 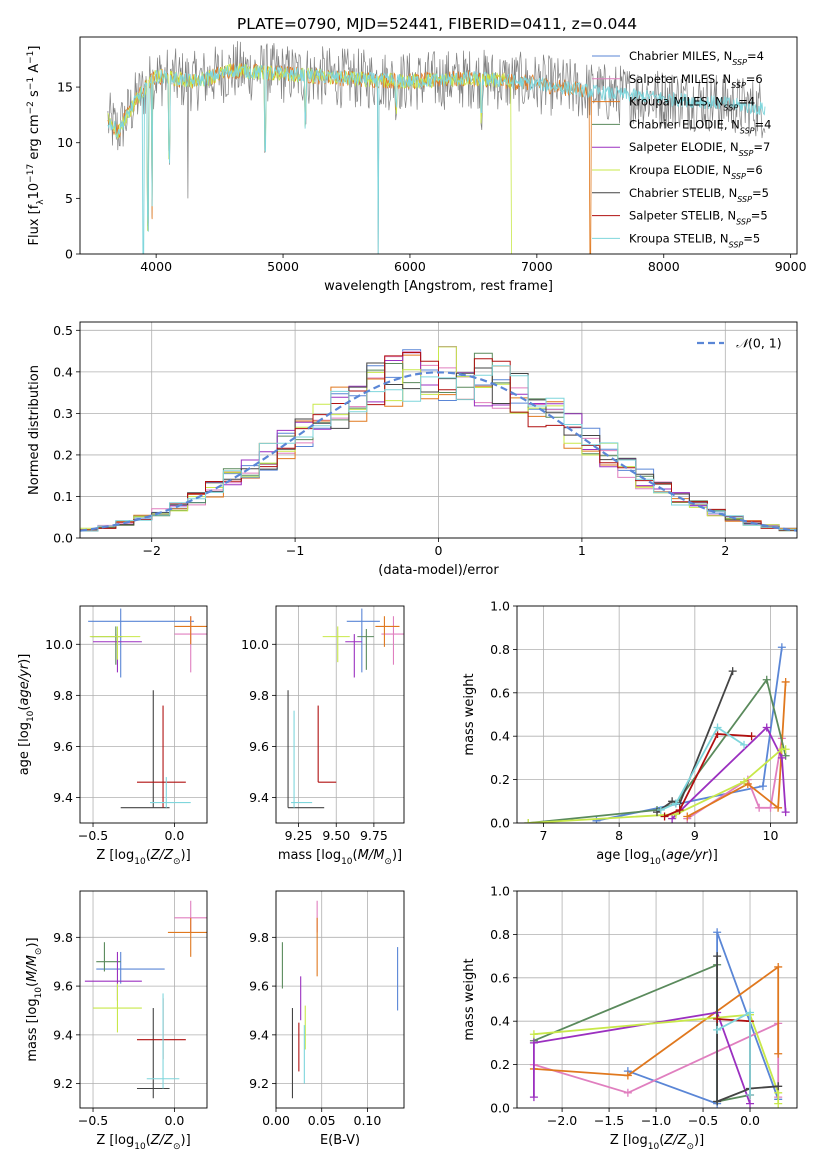 What do you see at coordinates (259, 1083) in the screenshot?
I see `y-tick-label: 9.2` at bounding box center [259, 1083].